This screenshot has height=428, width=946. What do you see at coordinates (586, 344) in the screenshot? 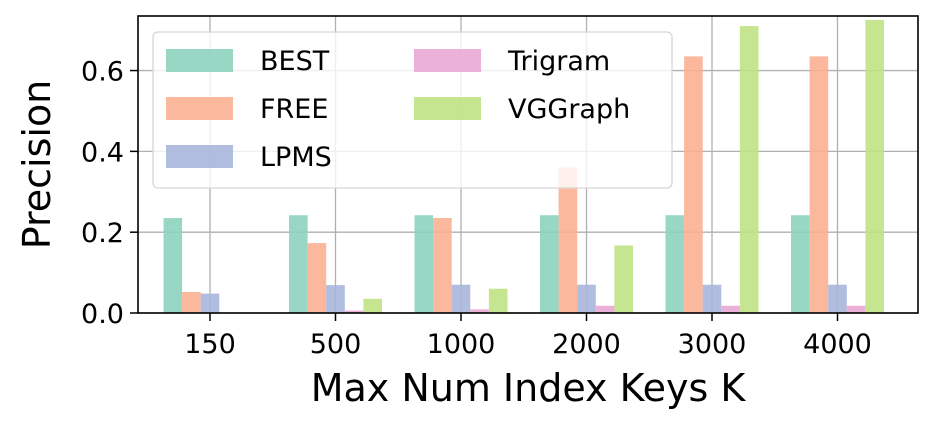
I see `x-tick-label: 2000` at bounding box center [586, 344].